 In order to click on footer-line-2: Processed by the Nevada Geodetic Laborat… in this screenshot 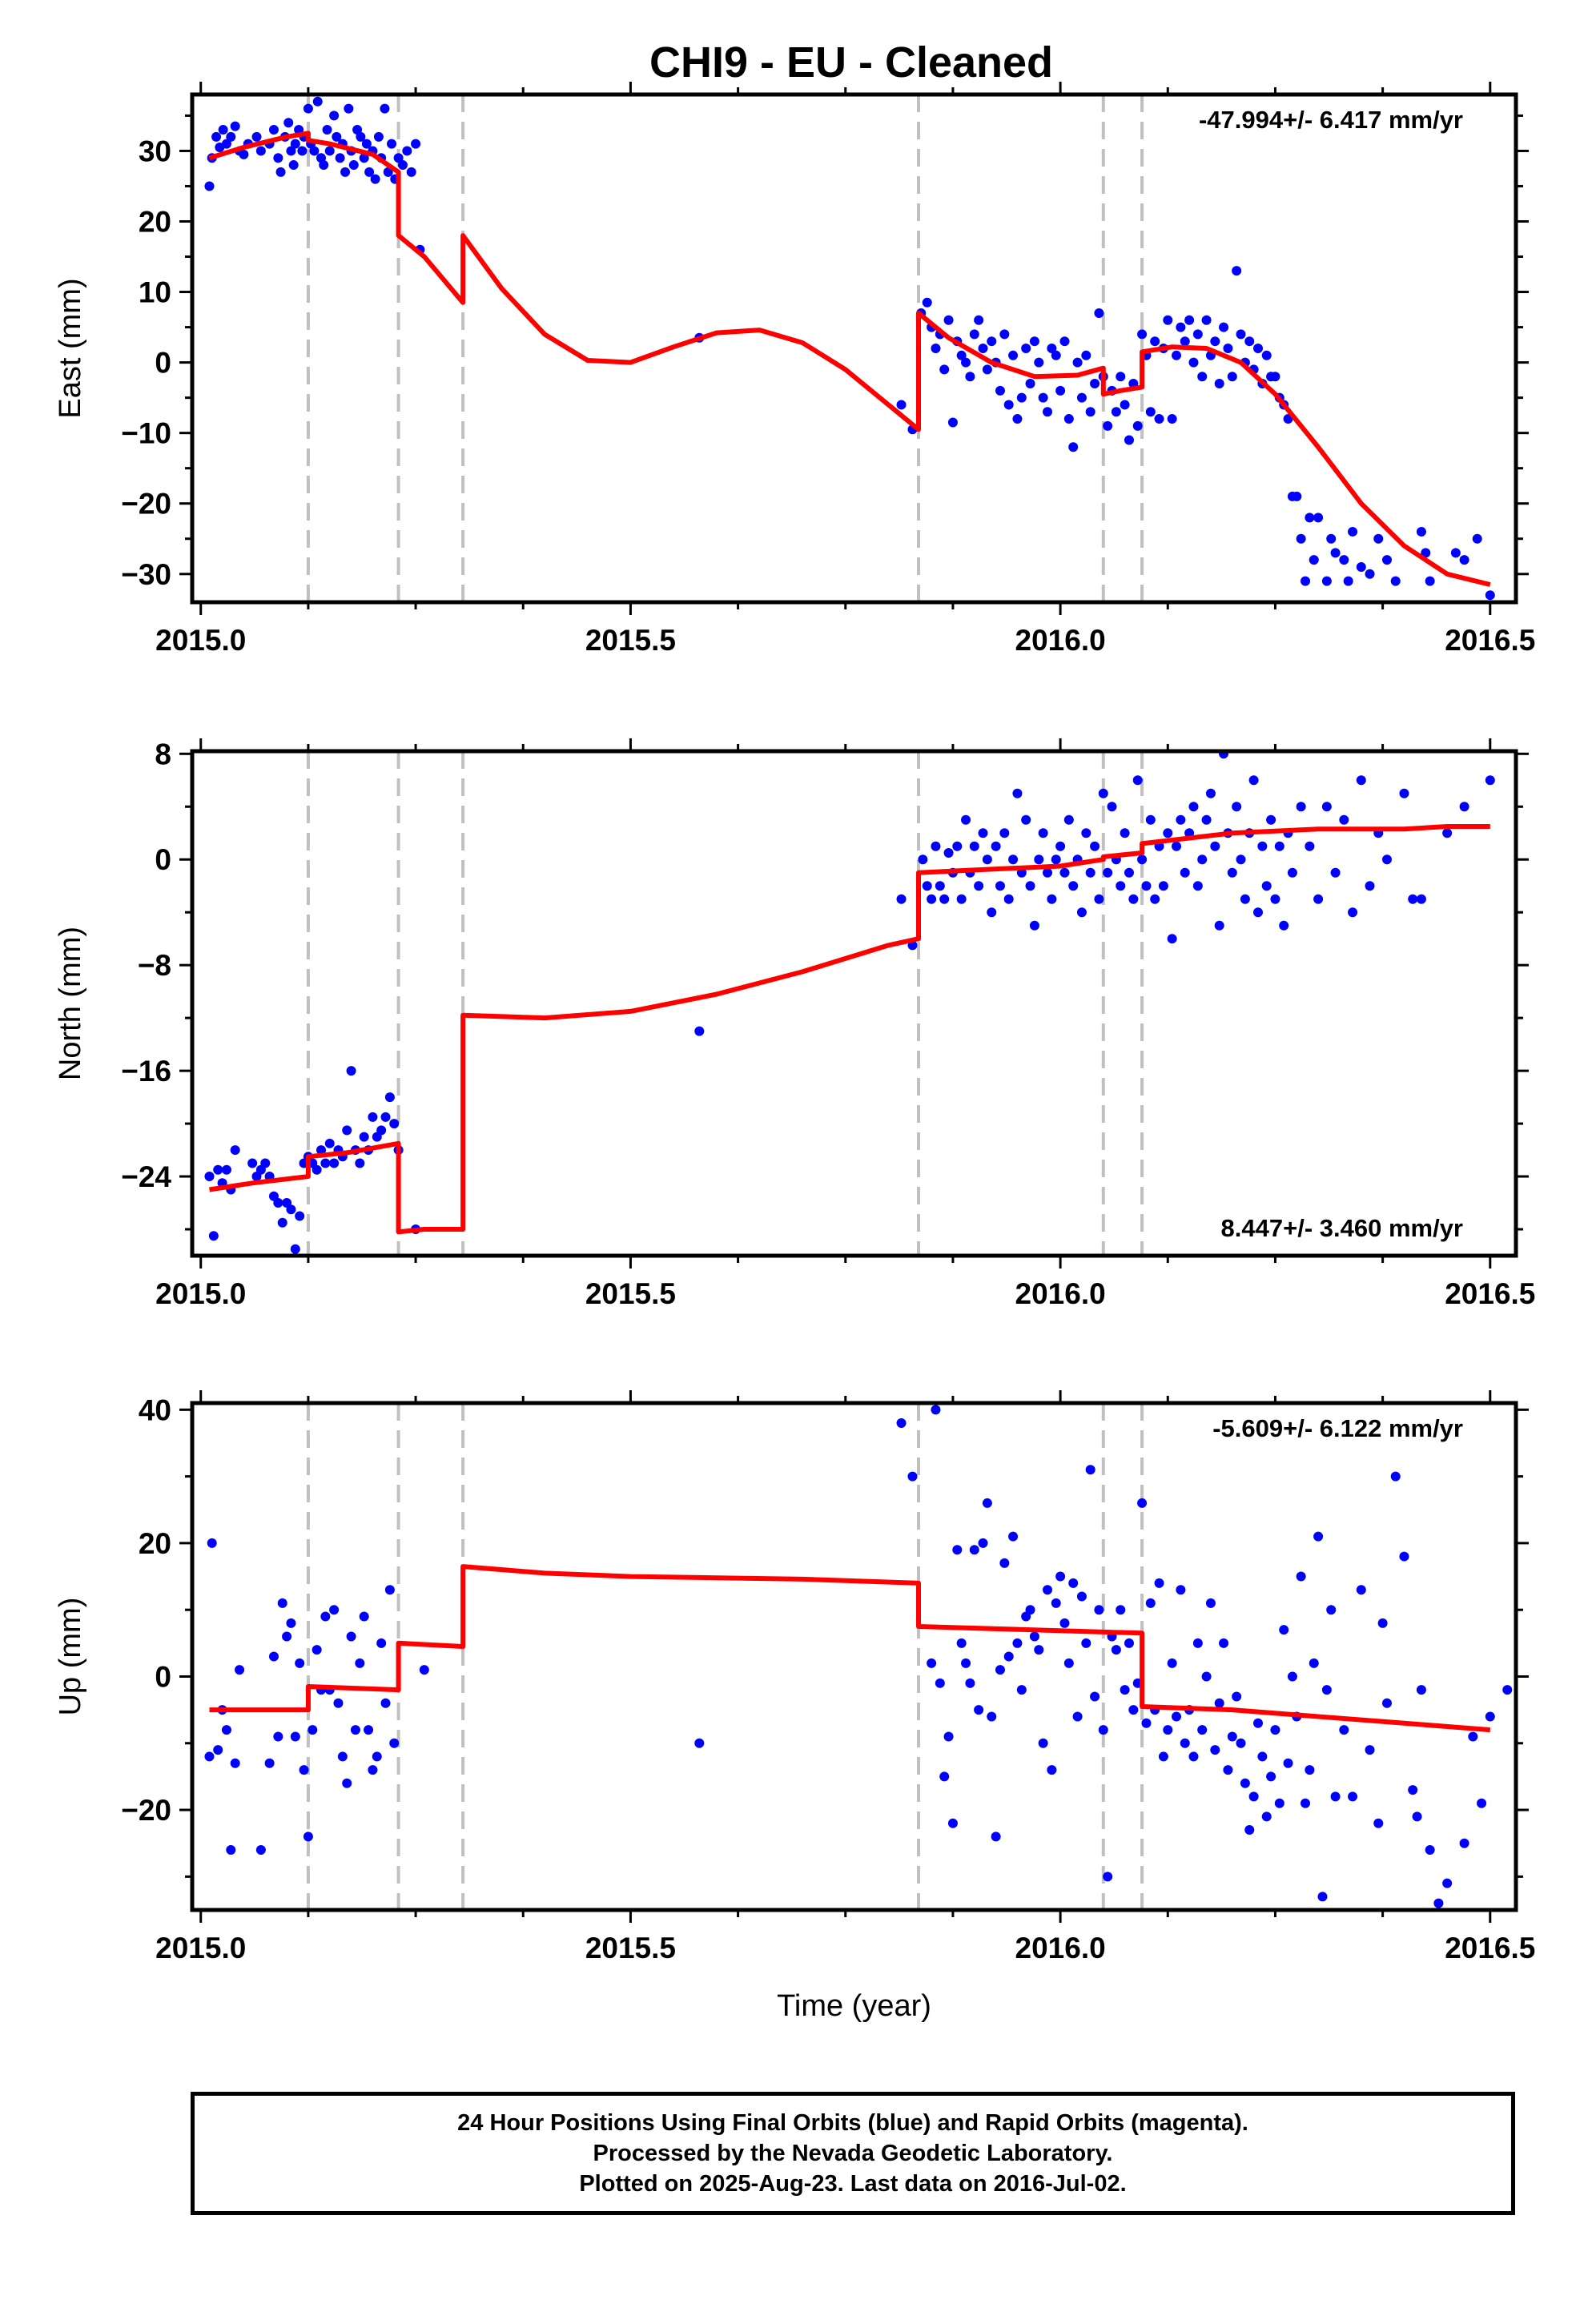, I will do `click(853, 2153)`.